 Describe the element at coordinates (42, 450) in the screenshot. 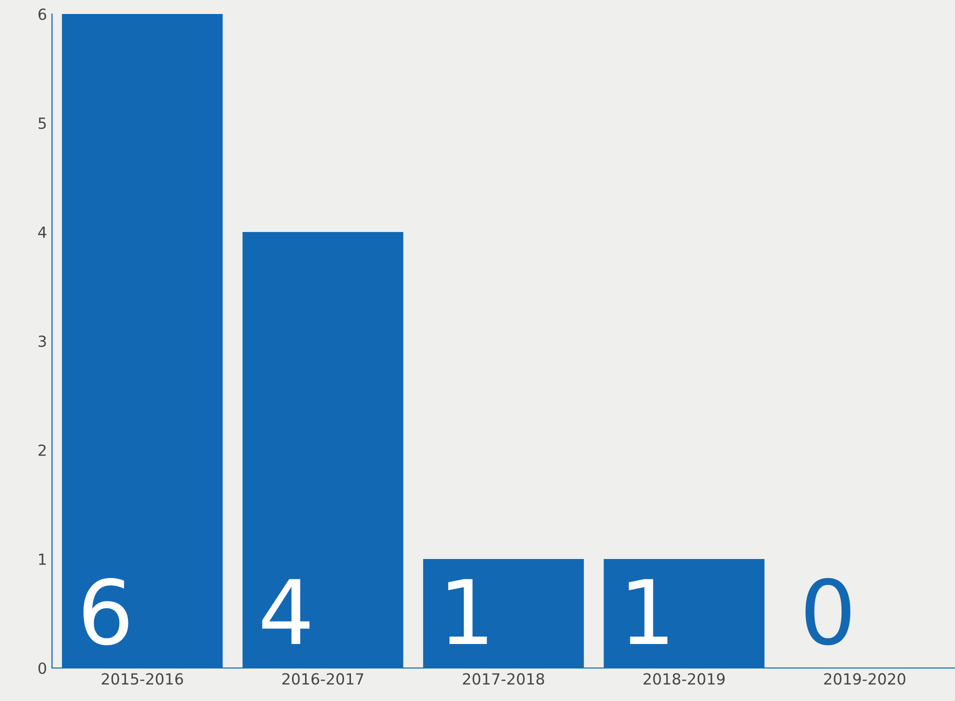

I see `y-tick-label: 2` at that location.